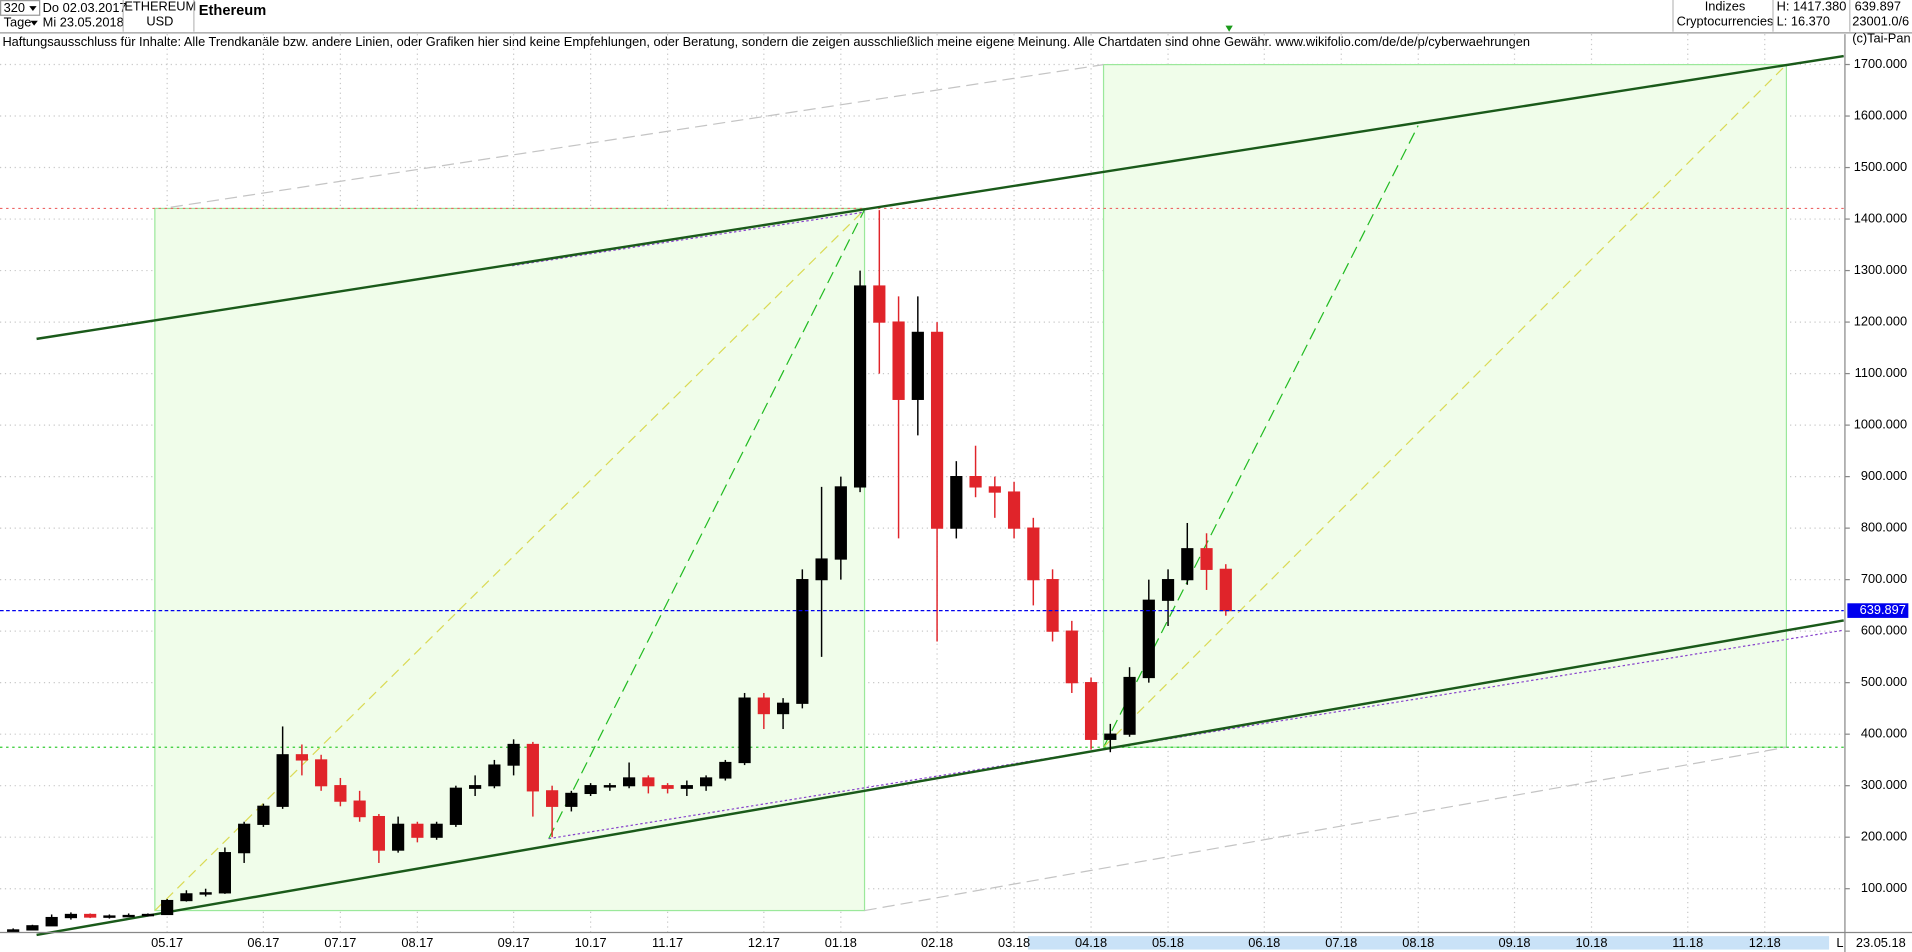 This screenshot has height=952, width=1912. What do you see at coordinates (1878, 7) in the screenshot?
I see `last: 639.897` at bounding box center [1878, 7].